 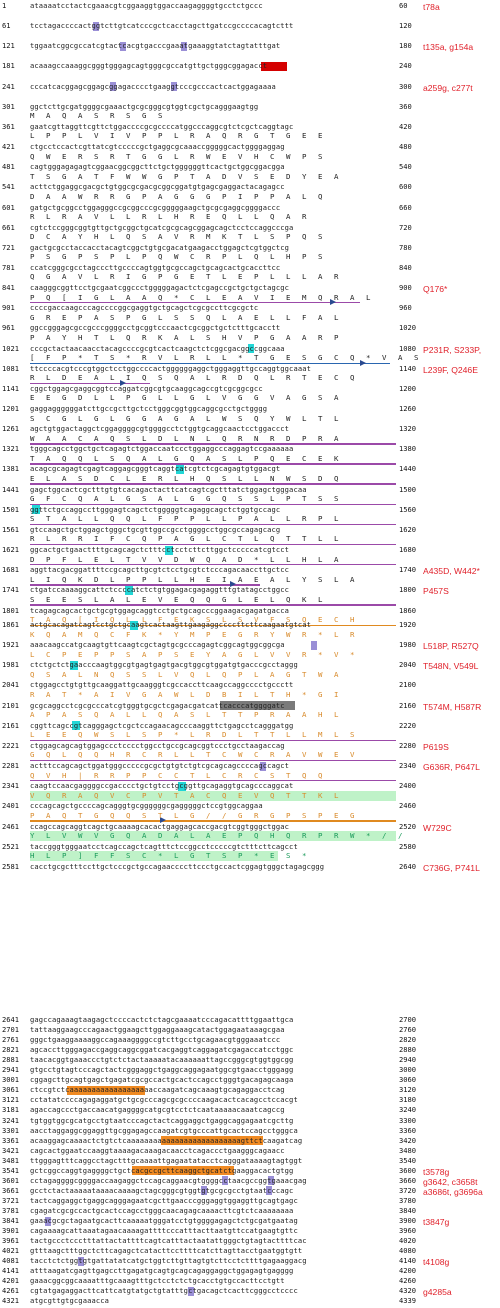 I want to click on mutation-annotation: T574M, H587R, so click(x=452, y=706).